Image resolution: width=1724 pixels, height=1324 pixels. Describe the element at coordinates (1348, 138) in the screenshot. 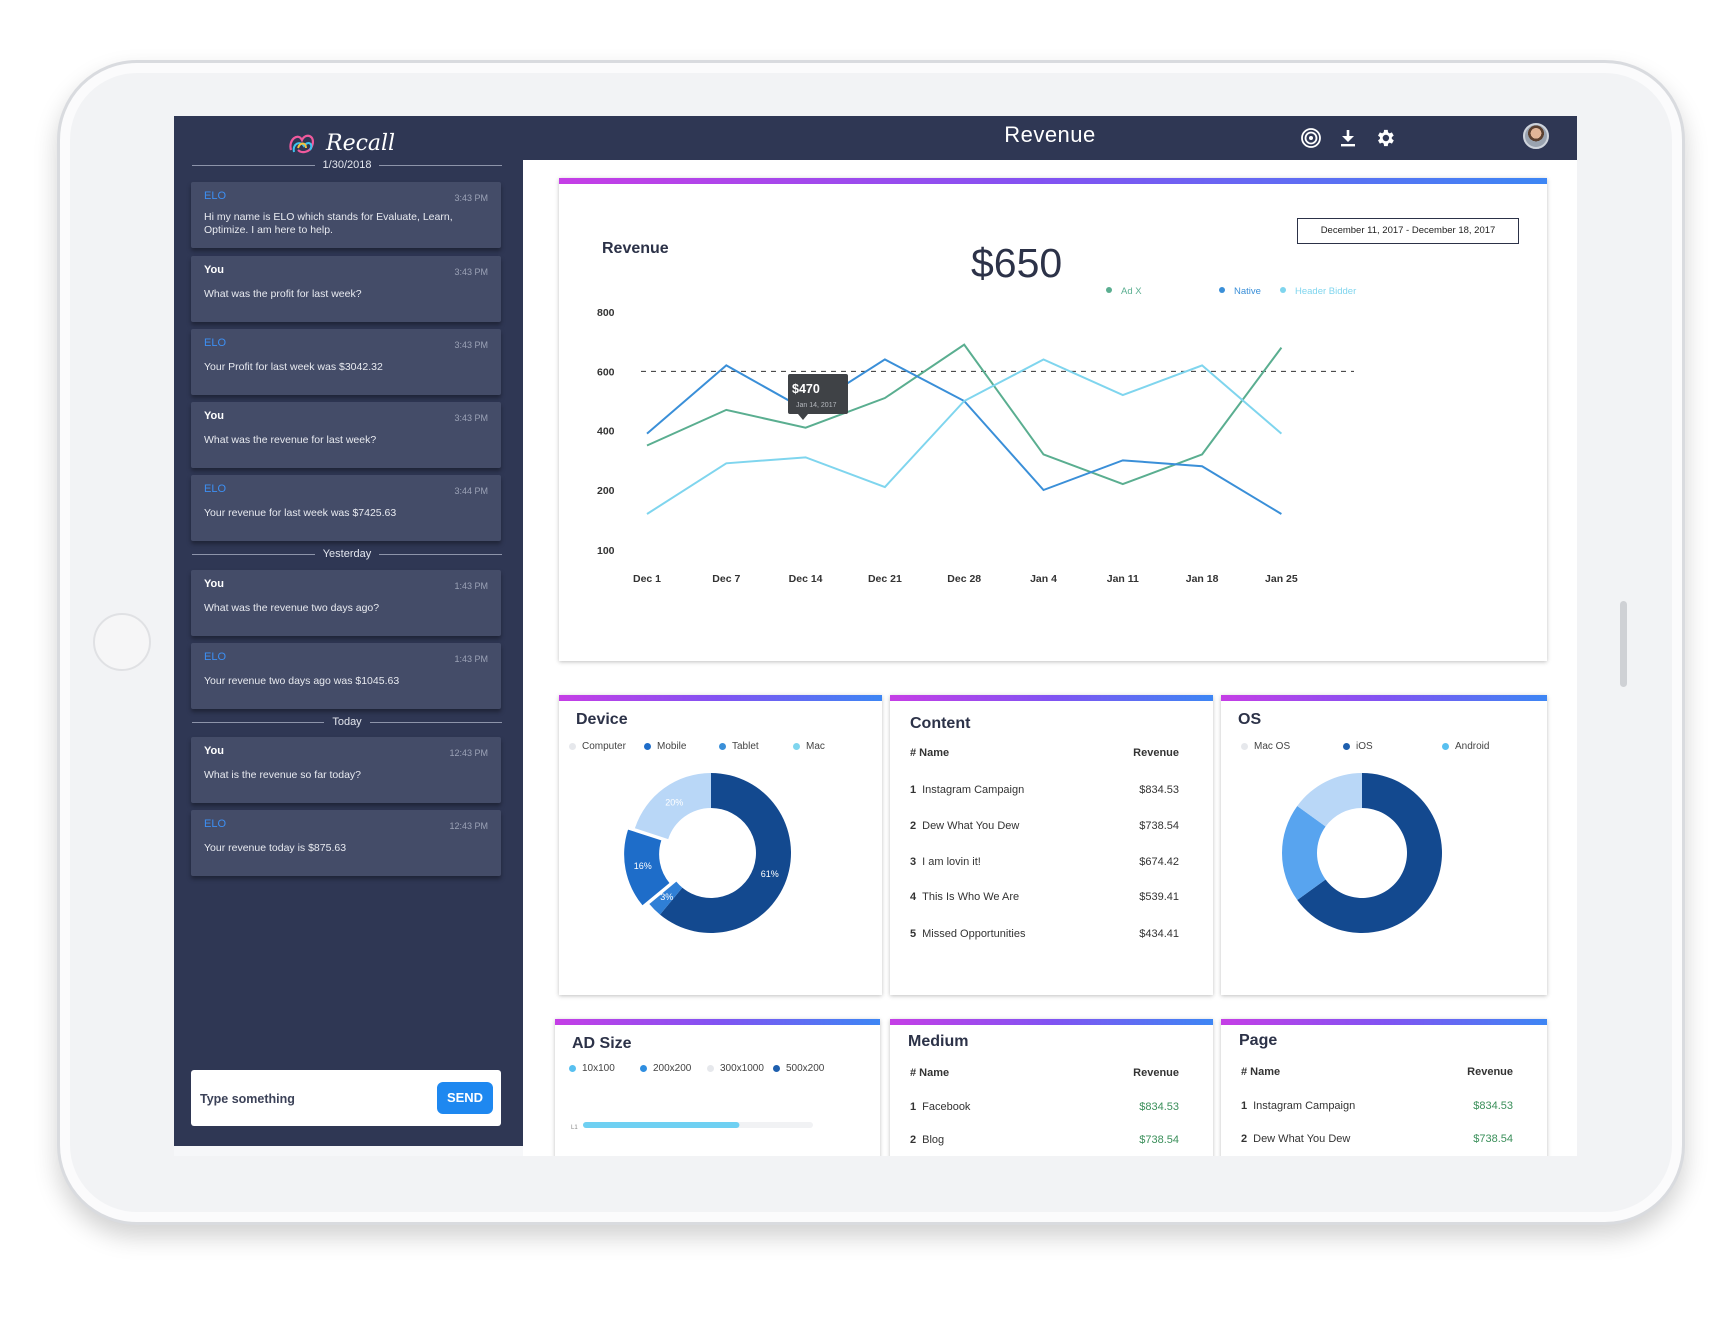

I see `download-icon` at that location.